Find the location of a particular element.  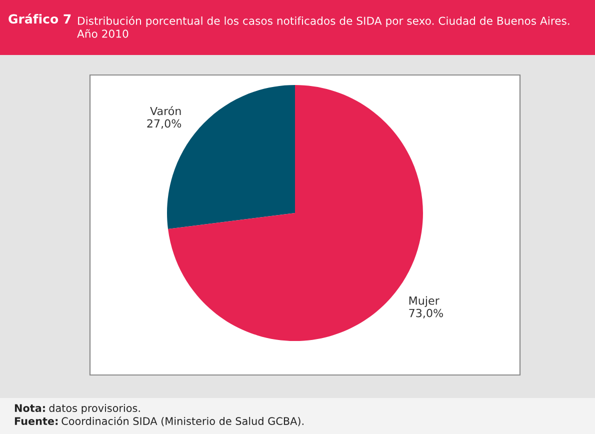

slice-label: Mujer is located at coordinates (424, 301).